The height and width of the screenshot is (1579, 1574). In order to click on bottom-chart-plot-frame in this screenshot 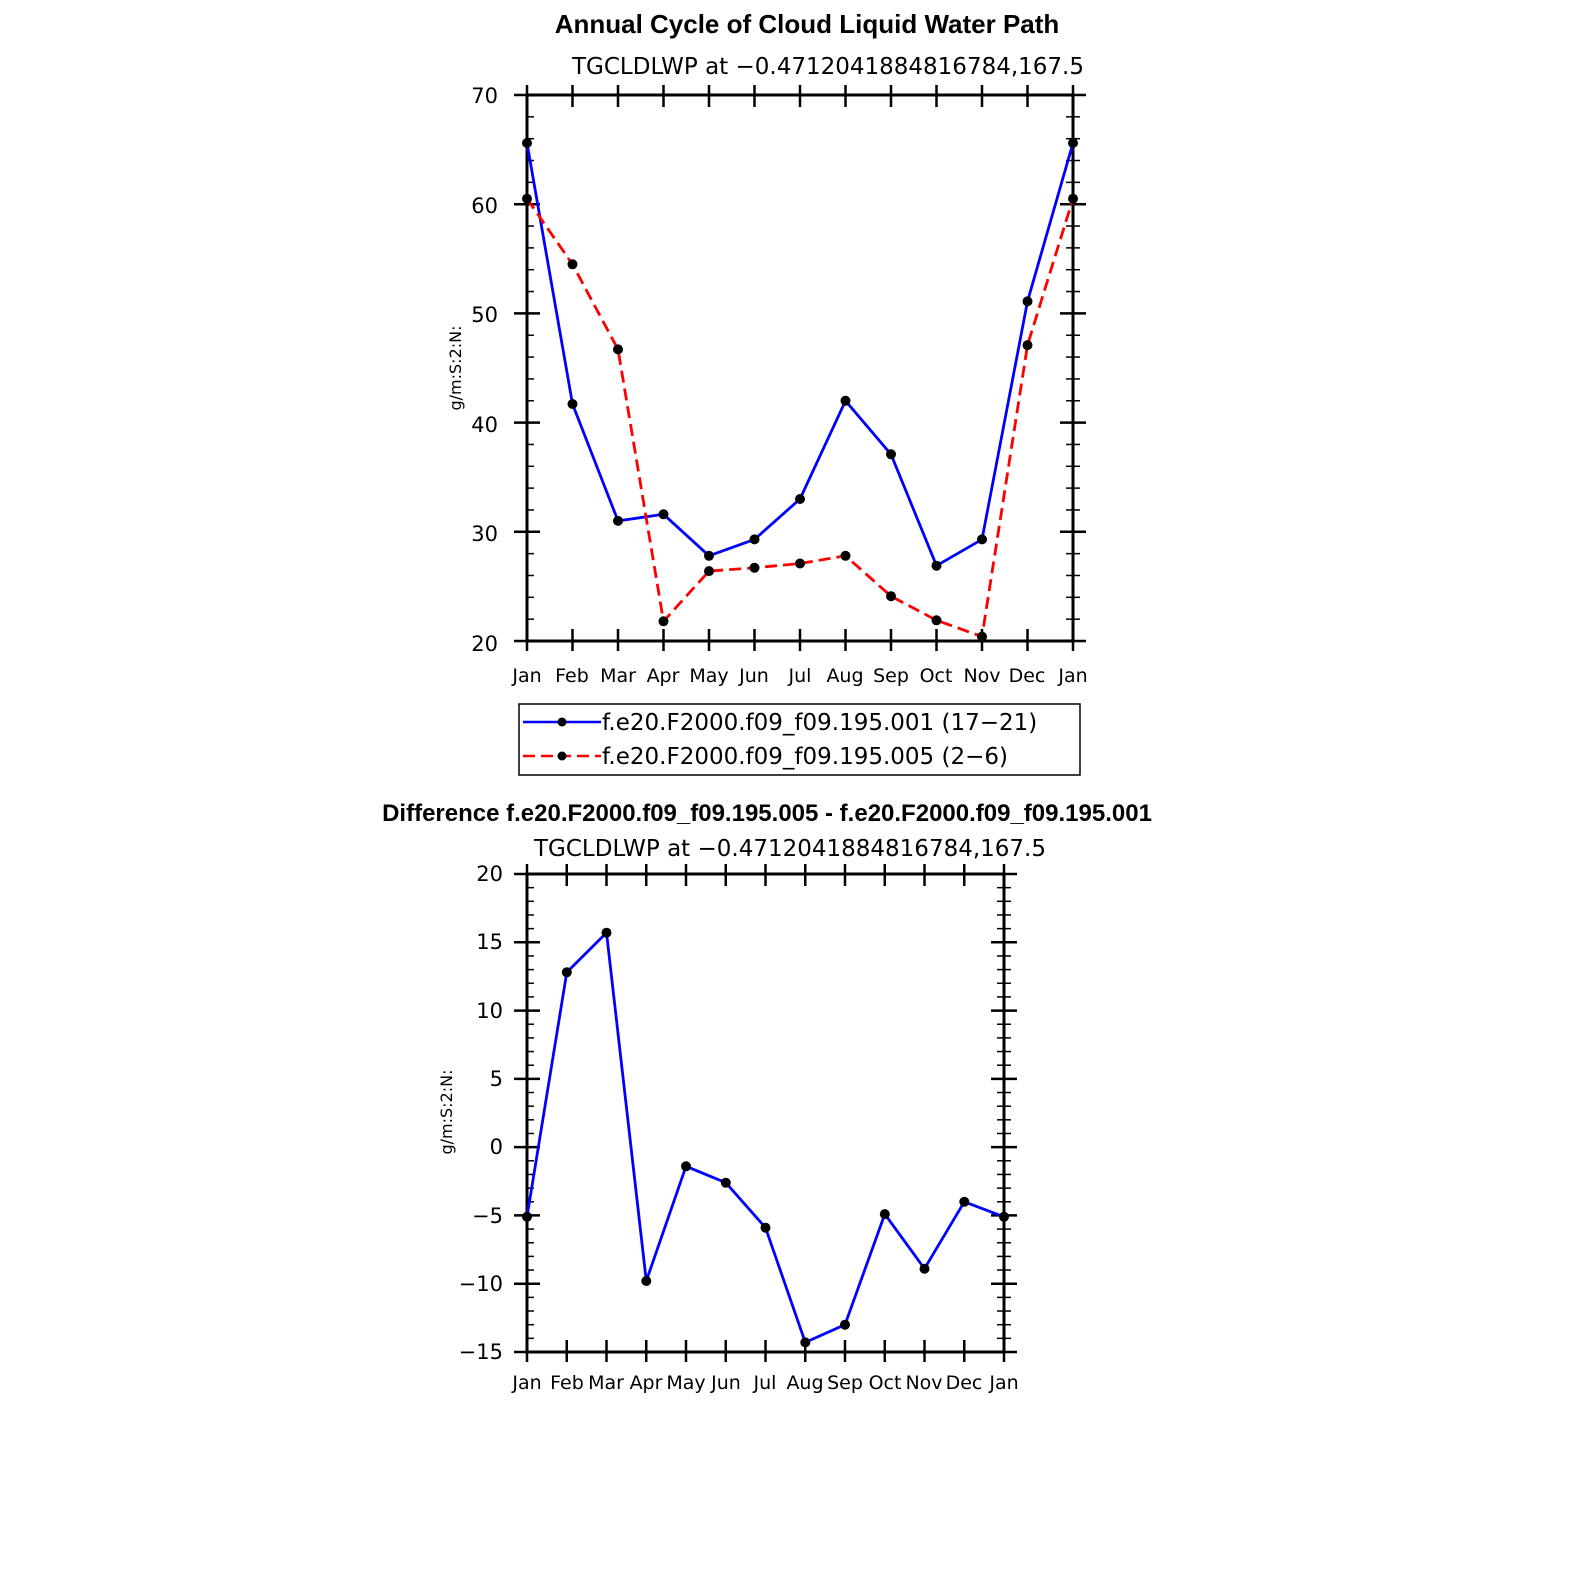, I will do `click(765, 1113)`.